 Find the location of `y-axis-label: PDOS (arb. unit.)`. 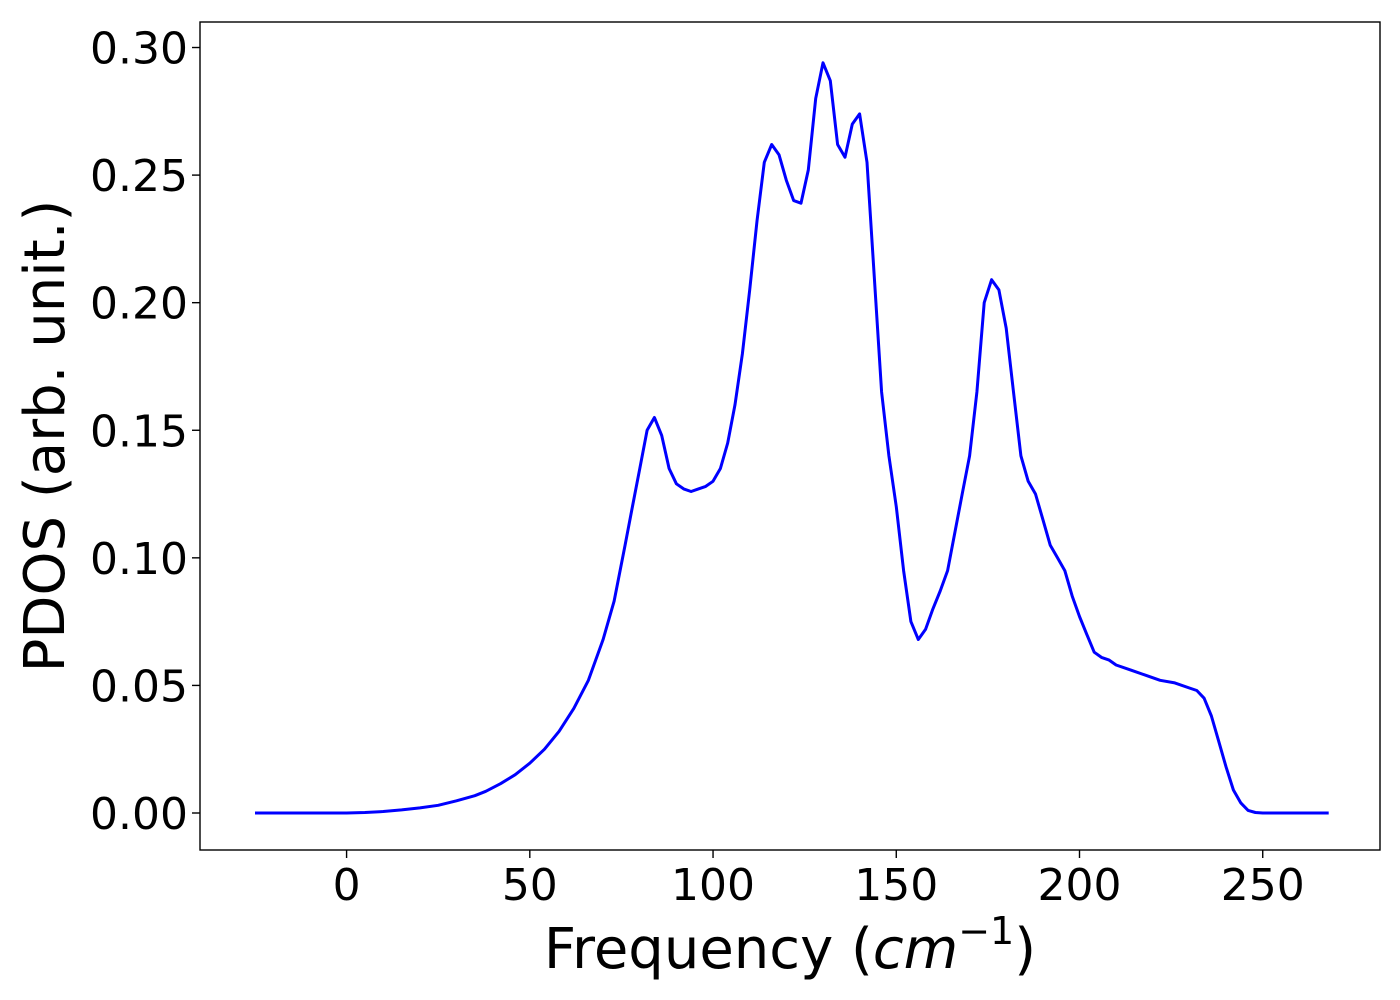

y-axis-label: PDOS (arb. unit.) is located at coordinates (45, 436).